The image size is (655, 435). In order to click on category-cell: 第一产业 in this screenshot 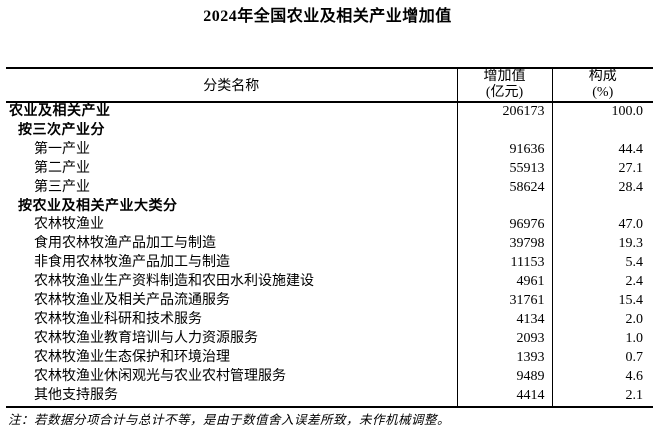, I will do `click(62, 149)`.